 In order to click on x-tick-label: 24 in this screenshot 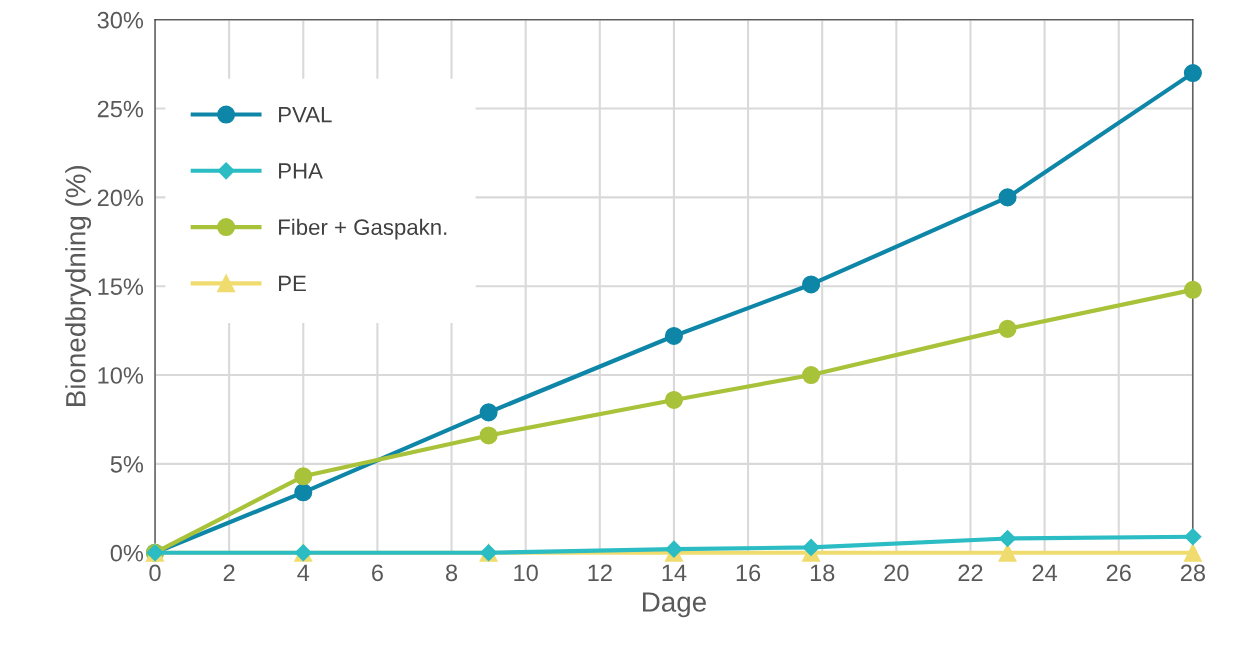, I will do `click(1045, 572)`.